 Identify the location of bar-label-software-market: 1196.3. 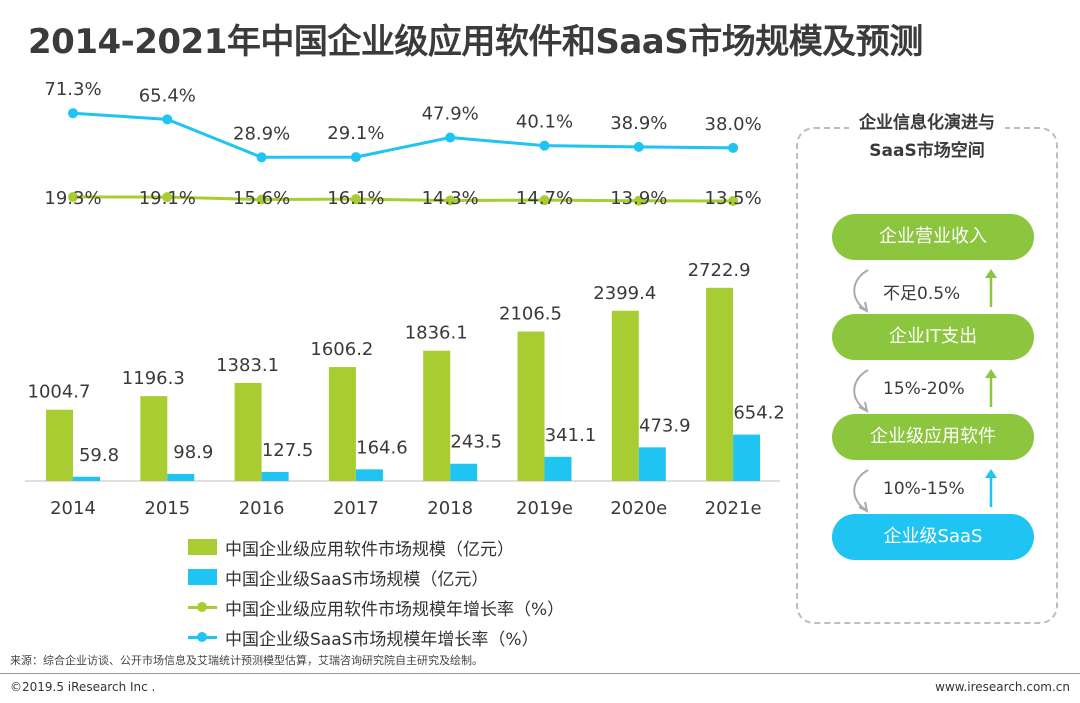
(153, 378).